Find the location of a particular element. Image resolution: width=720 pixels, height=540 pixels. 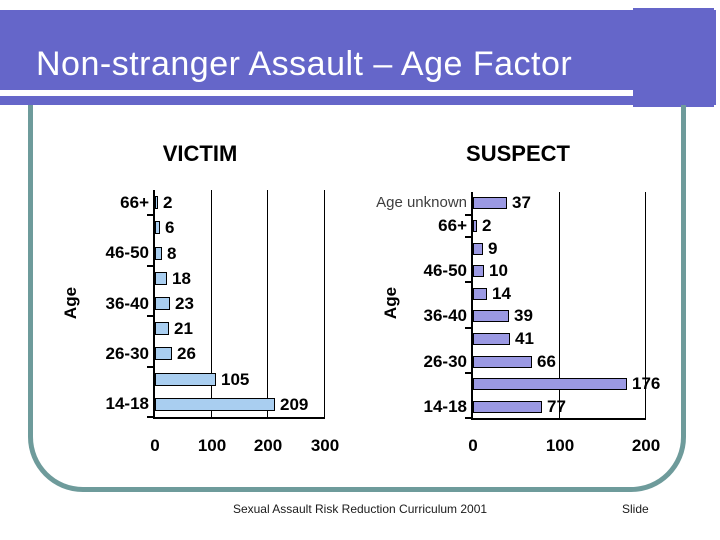

bar-value-label: 18 is located at coordinates (181, 278).